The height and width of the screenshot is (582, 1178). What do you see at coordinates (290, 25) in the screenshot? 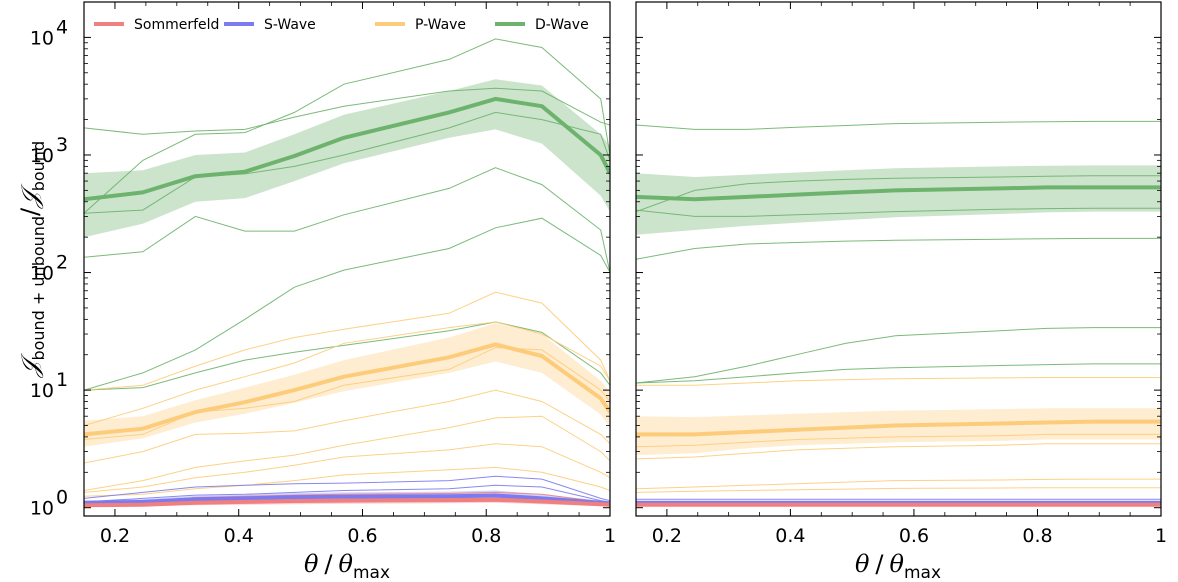
I see `legend-label-s-wave: S-Wave` at bounding box center [290, 25].